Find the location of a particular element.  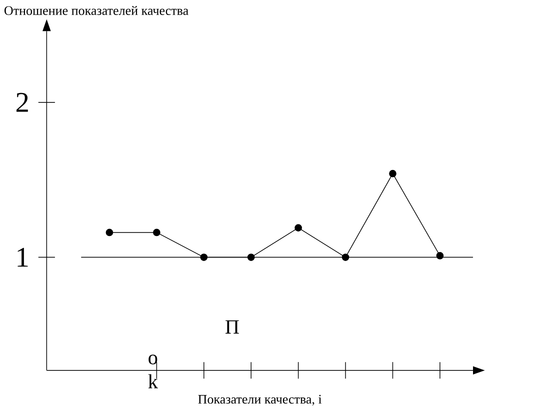

y-axis-title: Отношение показателей качества is located at coordinates (96, 10).